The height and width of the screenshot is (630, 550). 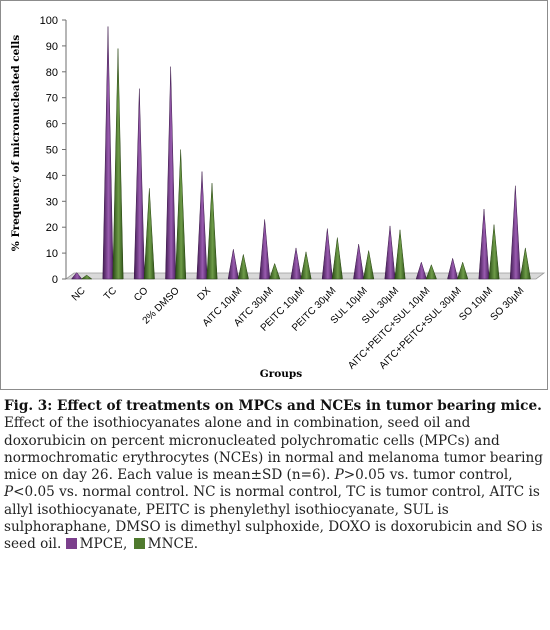 I want to click on legend-swatch-mnce, so click(x=139, y=544).